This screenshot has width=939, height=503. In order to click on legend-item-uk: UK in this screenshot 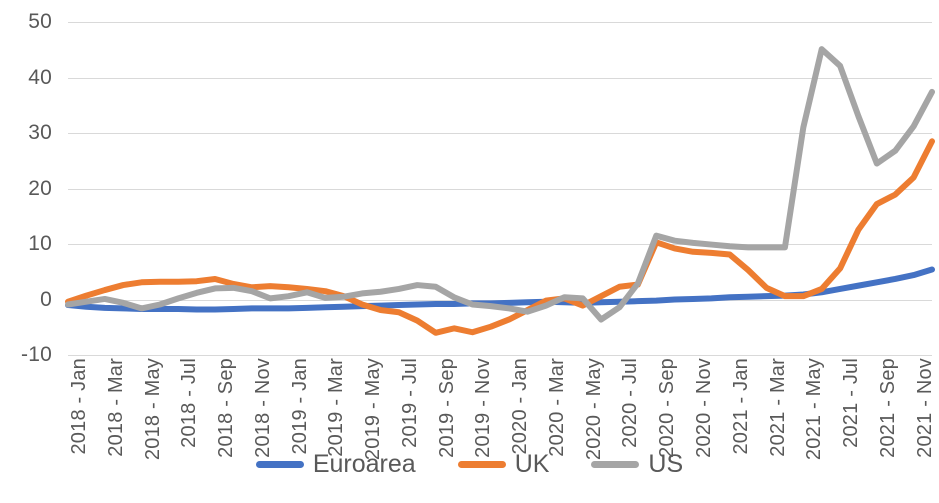, I will do `click(503, 464)`.